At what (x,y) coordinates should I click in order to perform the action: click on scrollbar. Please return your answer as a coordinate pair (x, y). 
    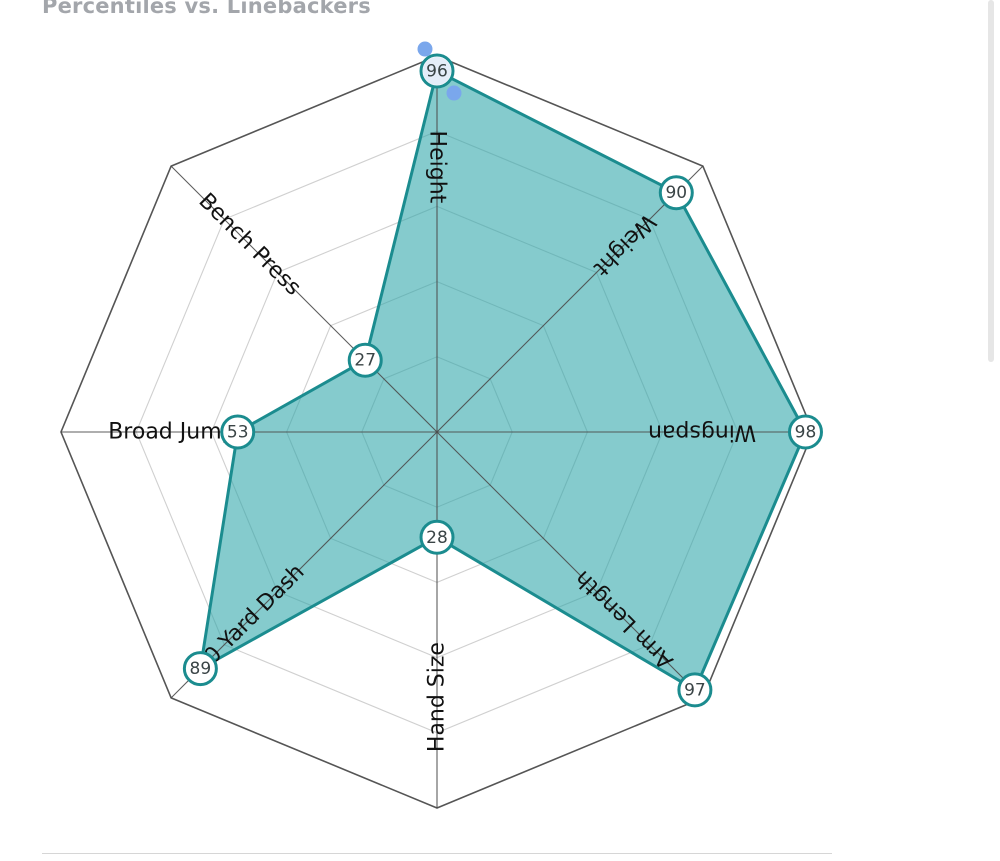
    Looking at the image, I should click on (991, 181).